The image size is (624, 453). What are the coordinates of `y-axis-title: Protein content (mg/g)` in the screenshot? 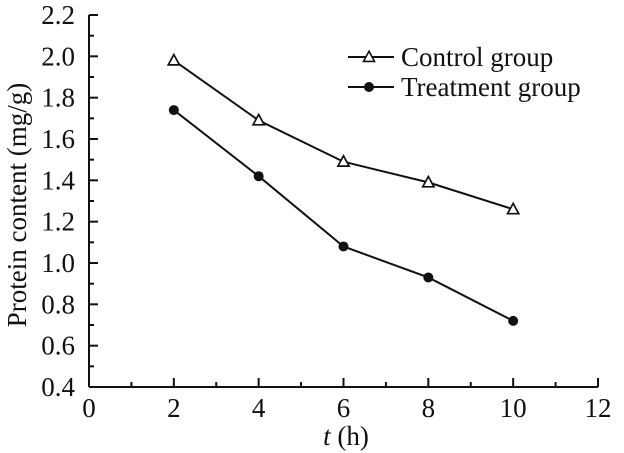 It's located at (17, 205).